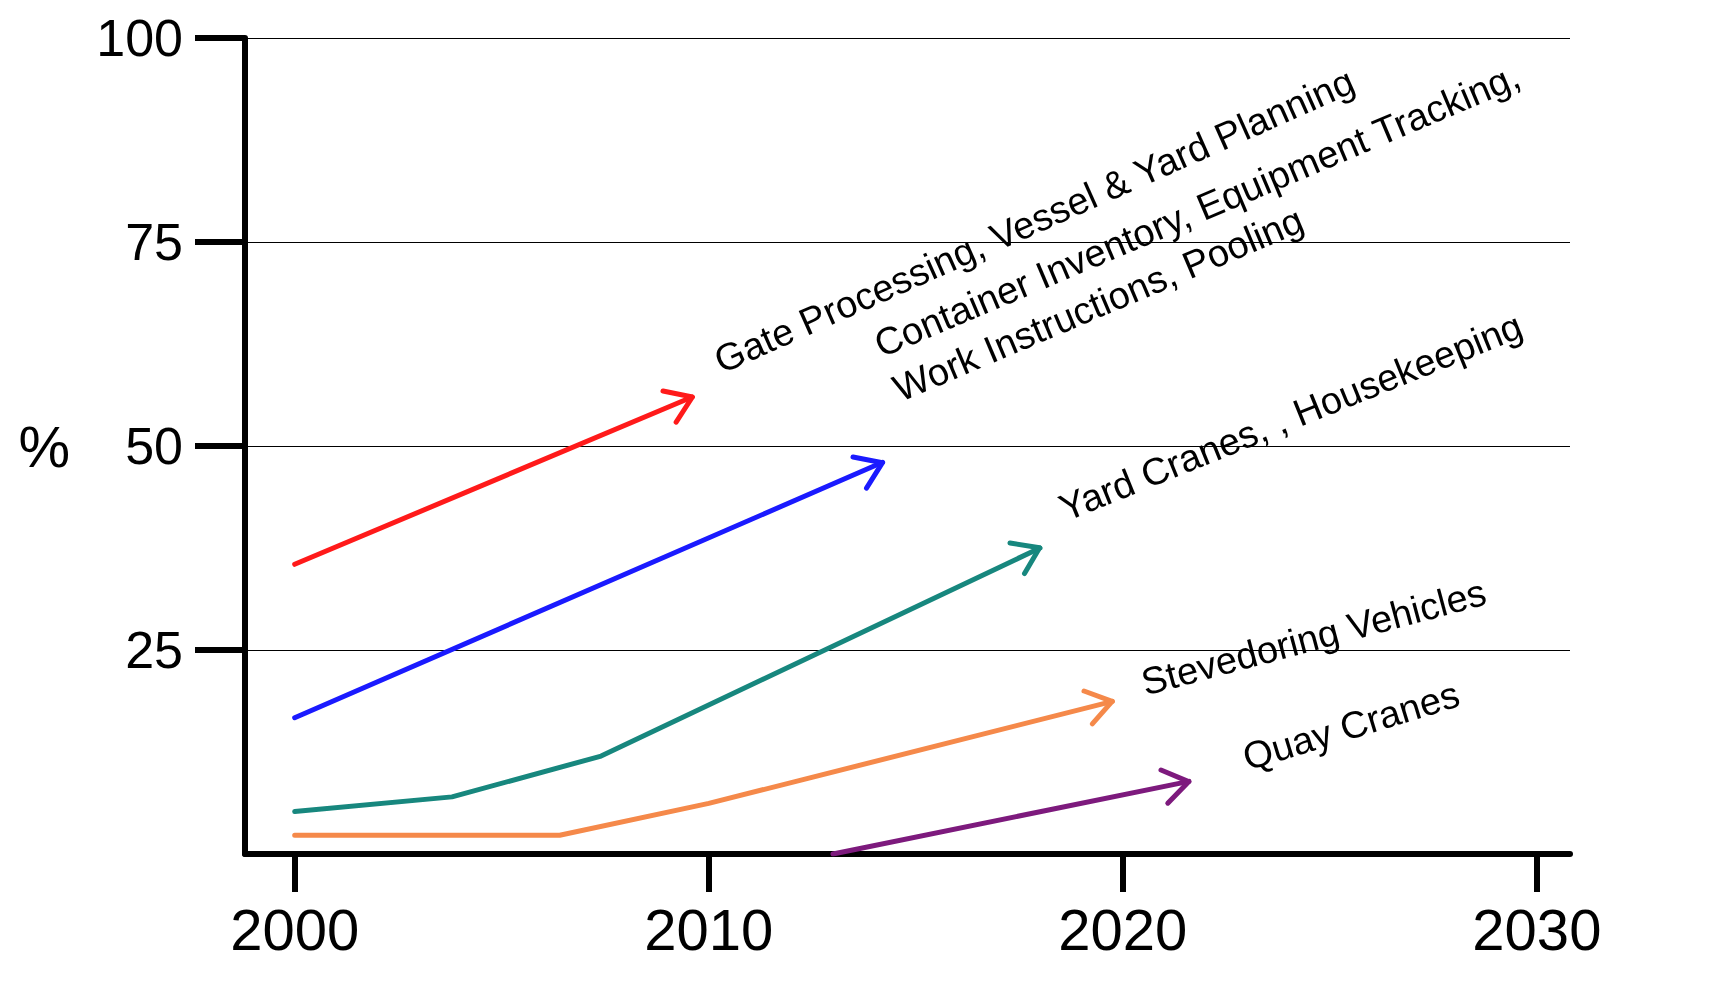 The width and height of the screenshot is (1720, 989). I want to click on x-tick-label: 2020, so click(1123, 929).